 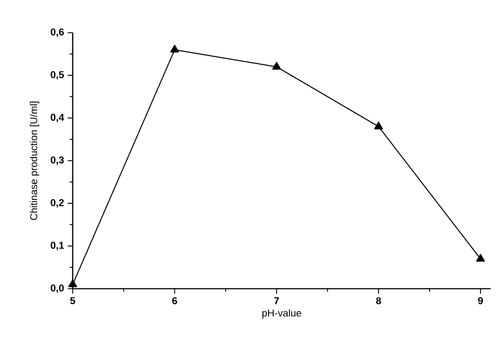 What do you see at coordinates (57, 32) in the screenshot?
I see `y-tick-label: 0,6` at bounding box center [57, 32].